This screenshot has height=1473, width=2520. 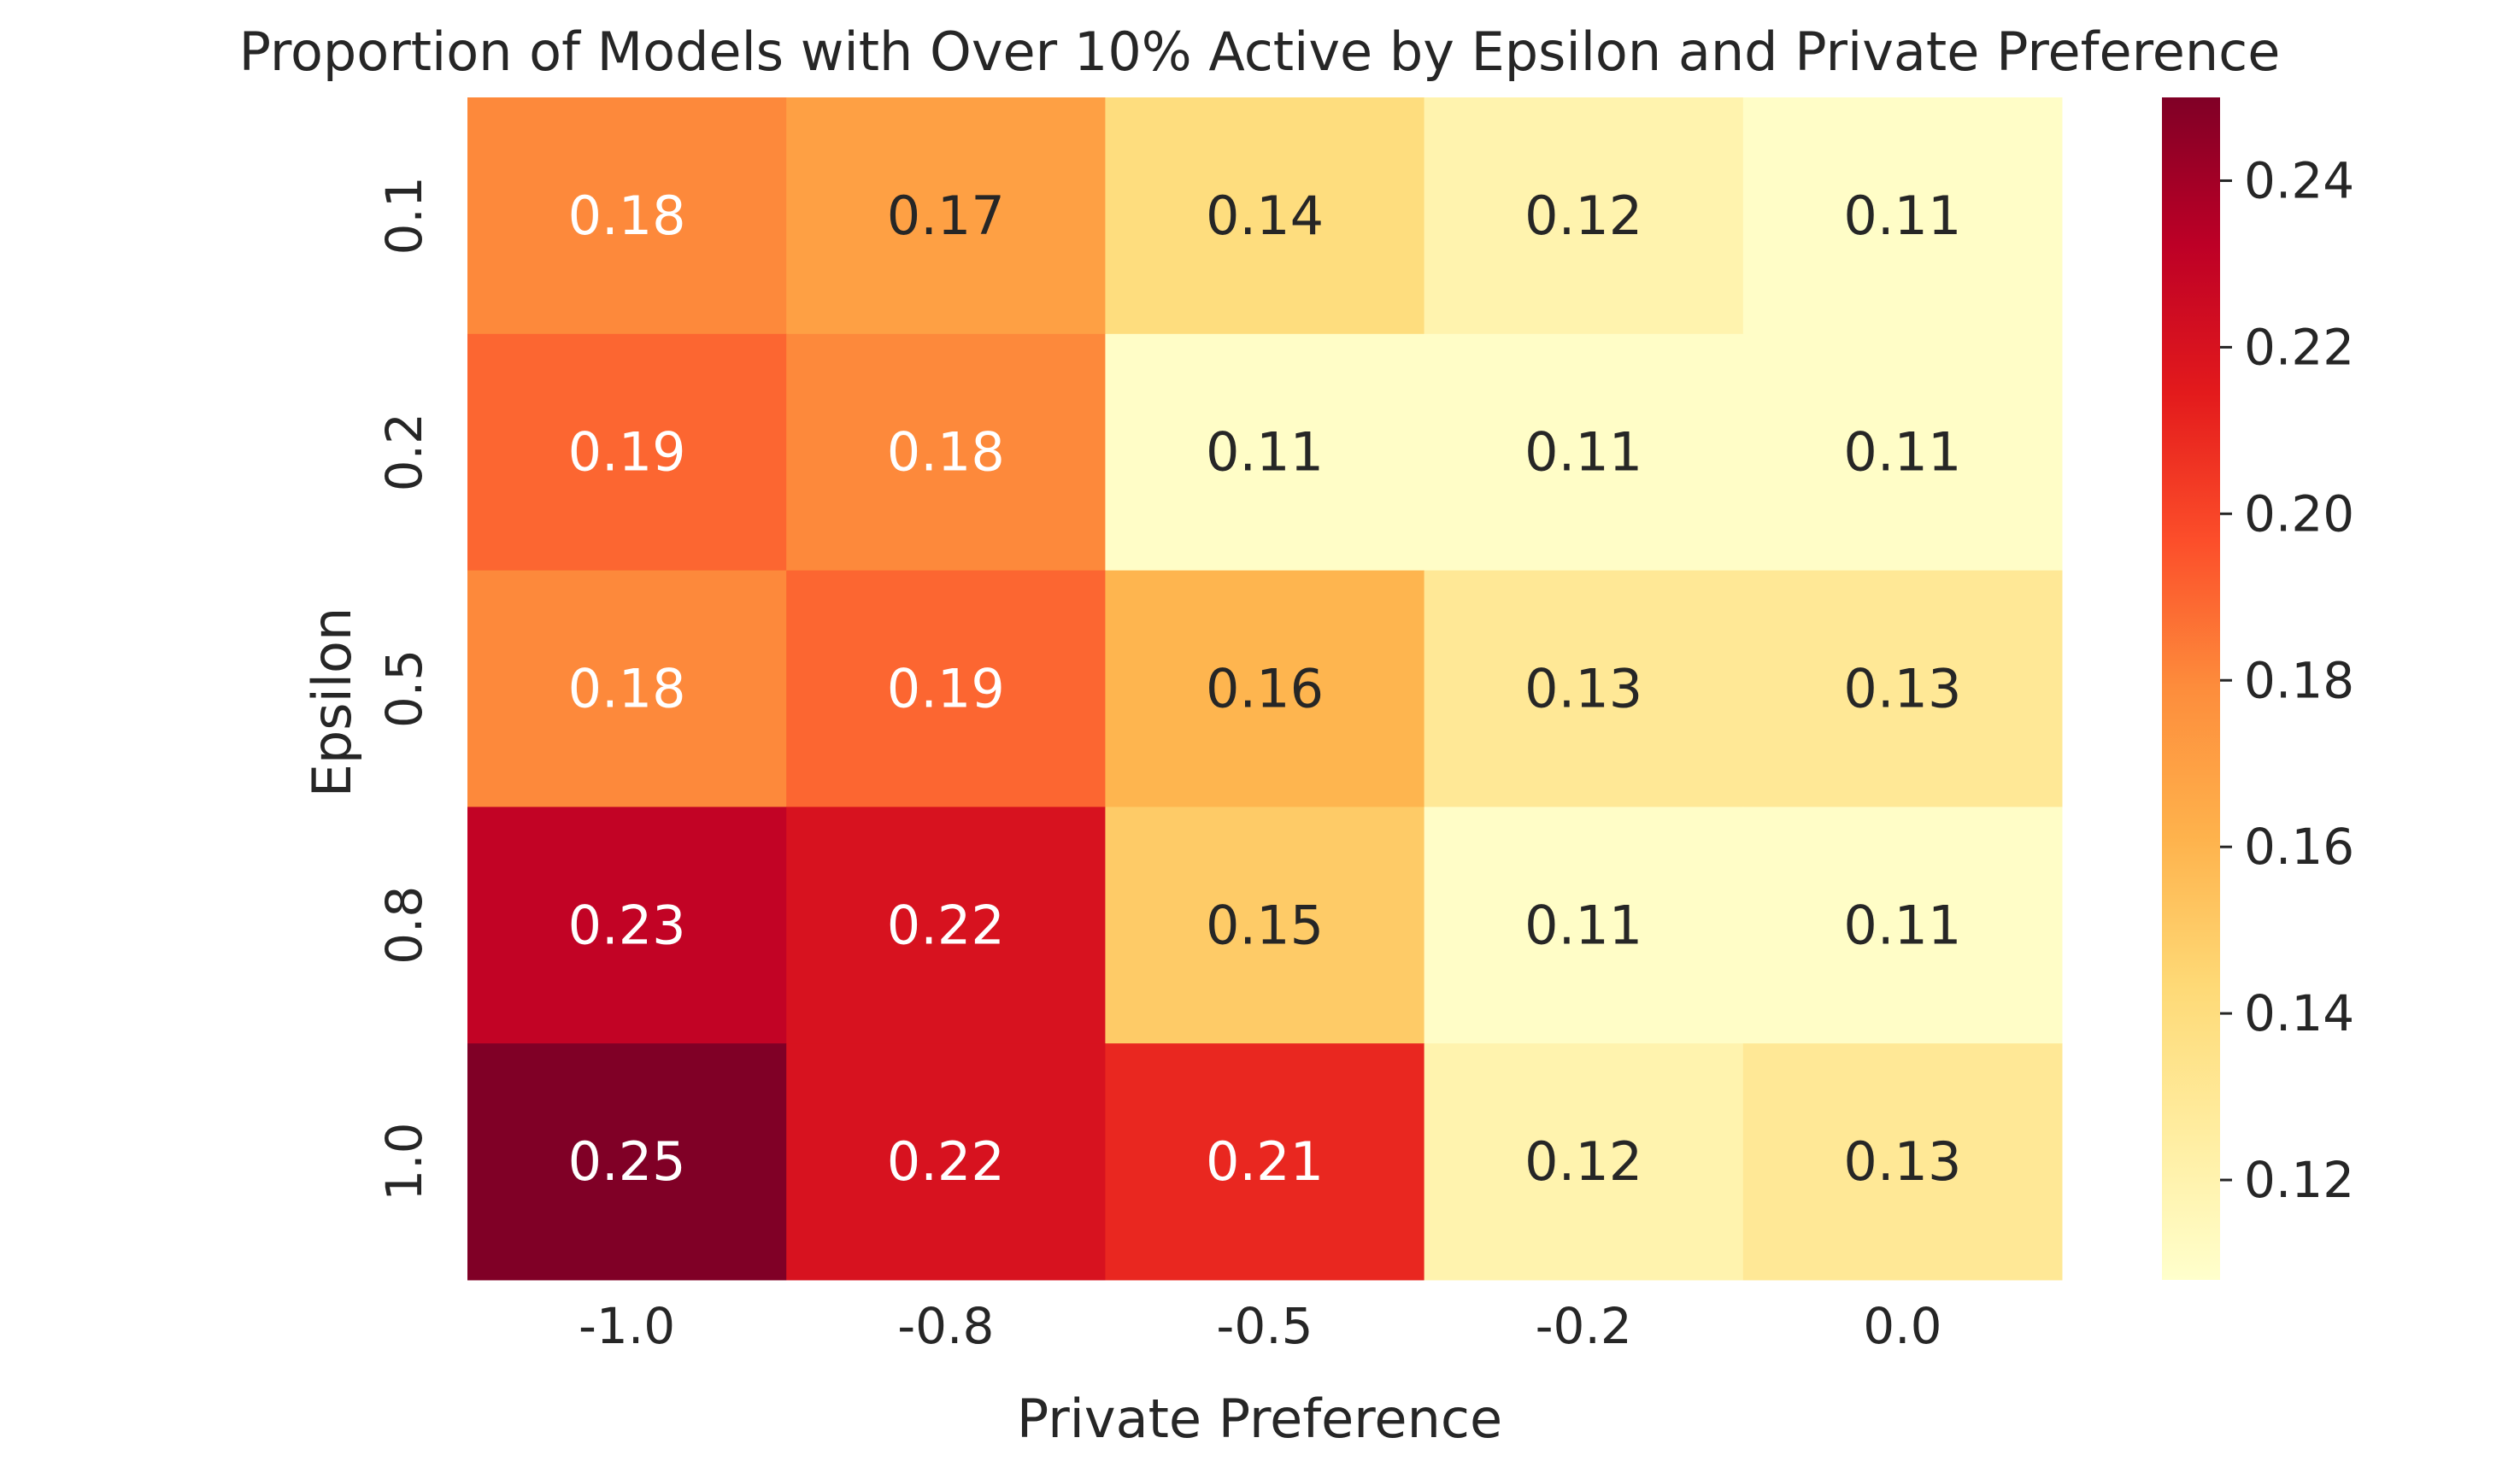 I want to click on y-tick-label: 0.2, so click(x=404, y=452).